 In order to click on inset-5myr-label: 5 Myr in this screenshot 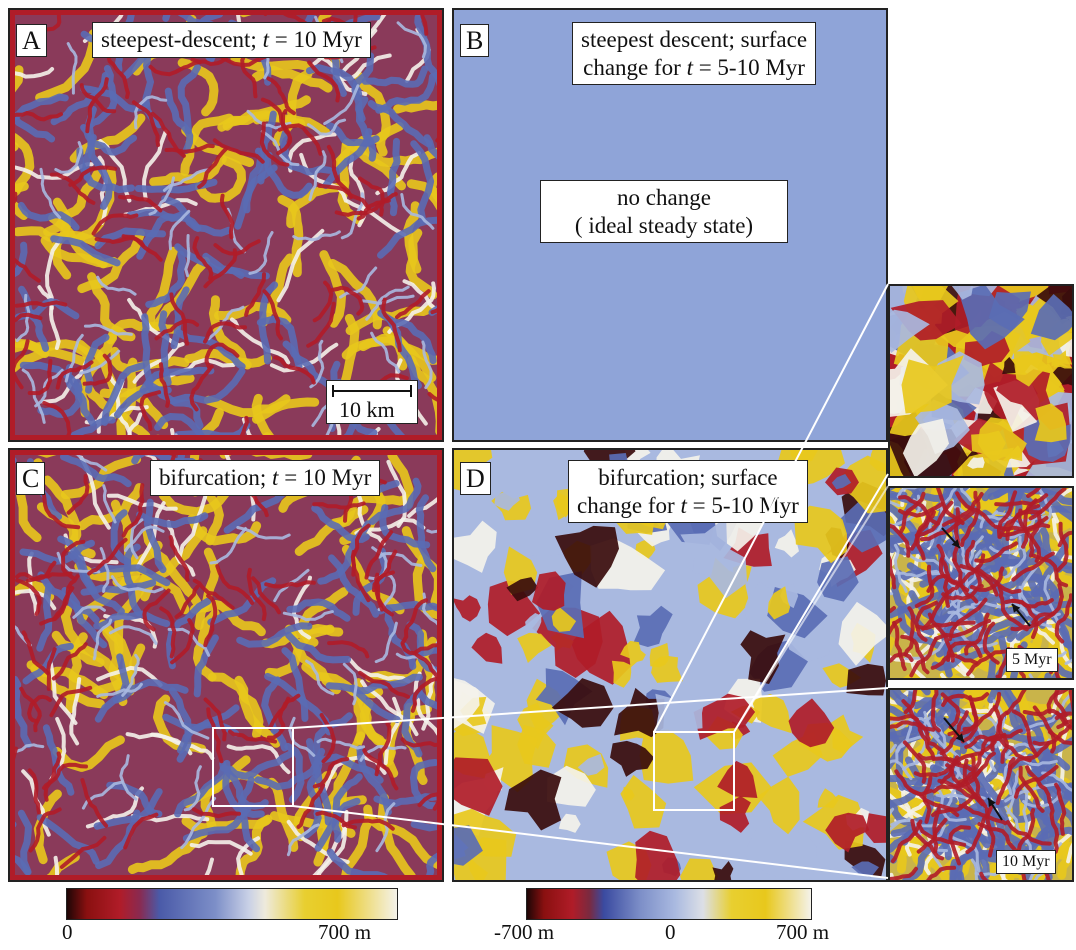, I will do `click(1032, 660)`.